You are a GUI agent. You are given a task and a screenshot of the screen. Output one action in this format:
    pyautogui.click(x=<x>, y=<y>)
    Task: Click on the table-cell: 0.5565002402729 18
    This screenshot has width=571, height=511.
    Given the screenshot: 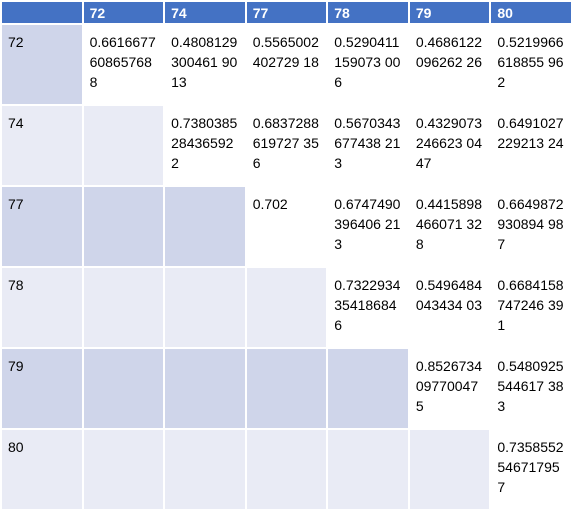 What is the action you would take?
    pyautogui.click(x=286, y=64)
    